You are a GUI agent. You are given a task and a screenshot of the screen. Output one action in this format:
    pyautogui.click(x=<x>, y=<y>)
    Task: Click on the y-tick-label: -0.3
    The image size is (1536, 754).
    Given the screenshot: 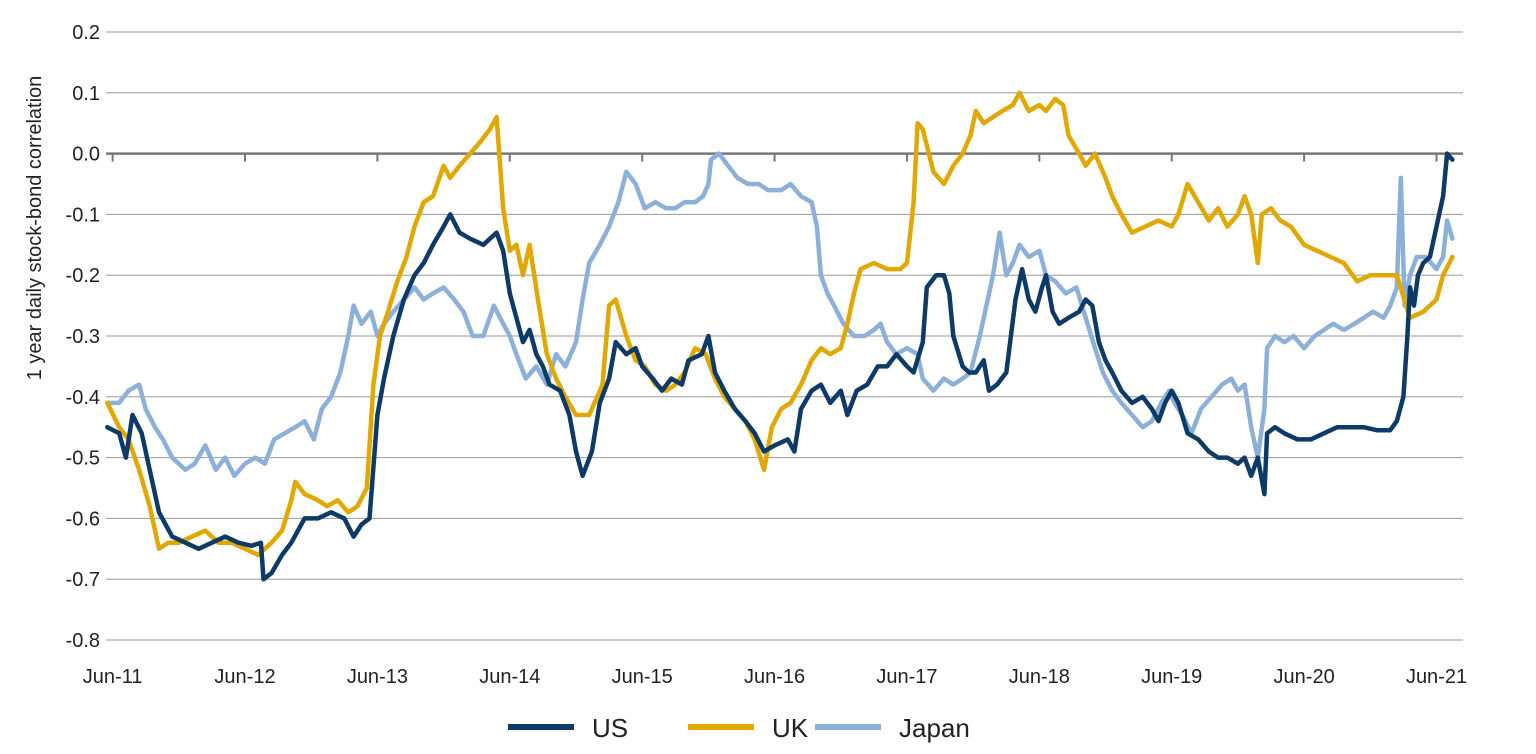 What is the action you would take?
    pyautogui.click(x=83, y=337)
    